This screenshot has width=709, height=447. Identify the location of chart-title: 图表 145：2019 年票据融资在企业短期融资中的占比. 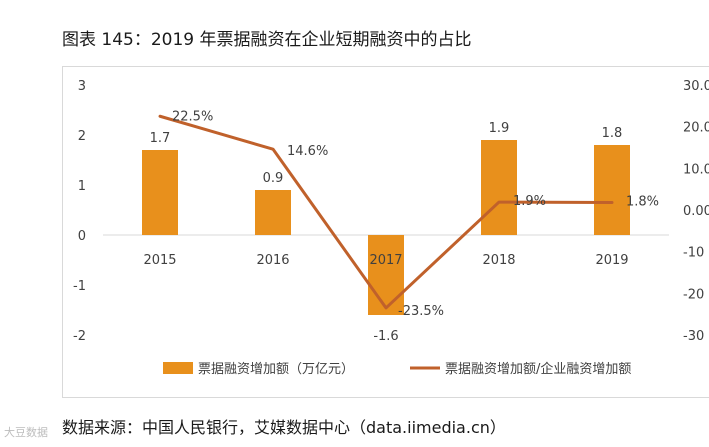
(267, 40).